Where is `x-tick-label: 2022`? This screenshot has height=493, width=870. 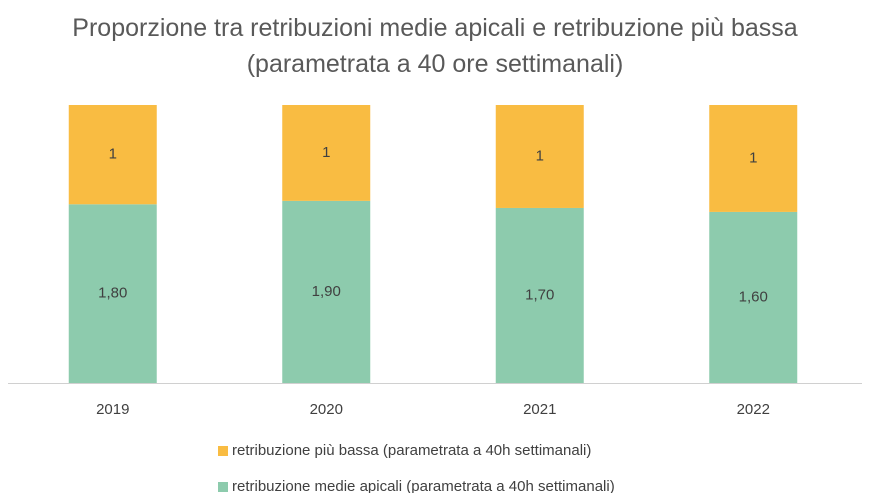
x-tick-label: 2022 is located at coordinates (753, 409).